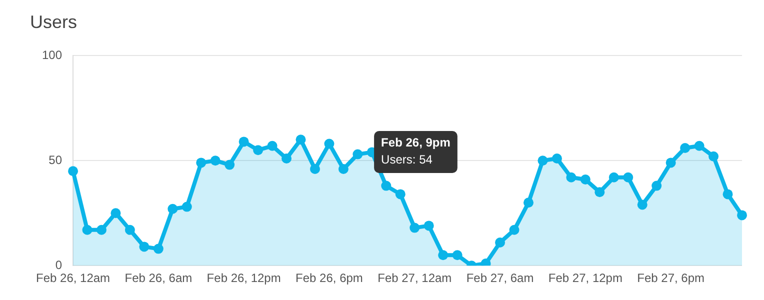  What do you see at coordinates (73, 278) in the screenshot?
I see `x-tick-label: Feb 26, 12am` at bounding box center [73, 278].